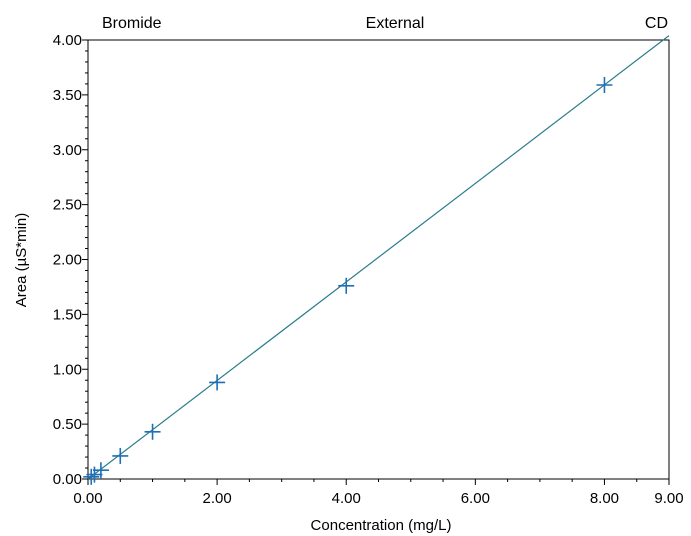 The width and height of the screenshot is (691, 536). I want to click on header-calibration-type: External, so click(395, 23).